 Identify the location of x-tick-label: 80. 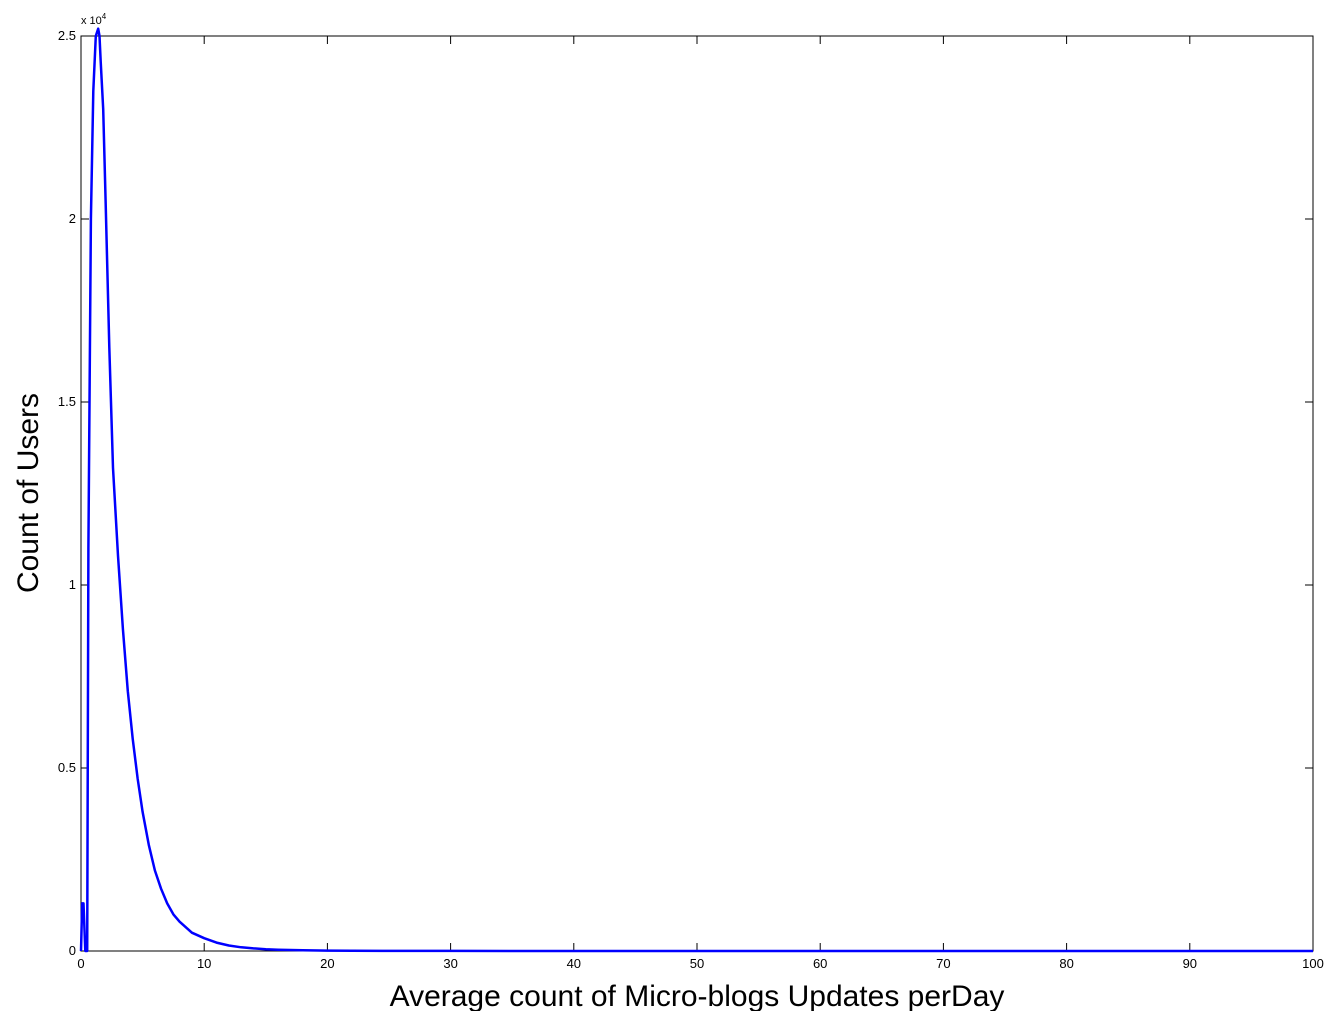
(1066, 963).